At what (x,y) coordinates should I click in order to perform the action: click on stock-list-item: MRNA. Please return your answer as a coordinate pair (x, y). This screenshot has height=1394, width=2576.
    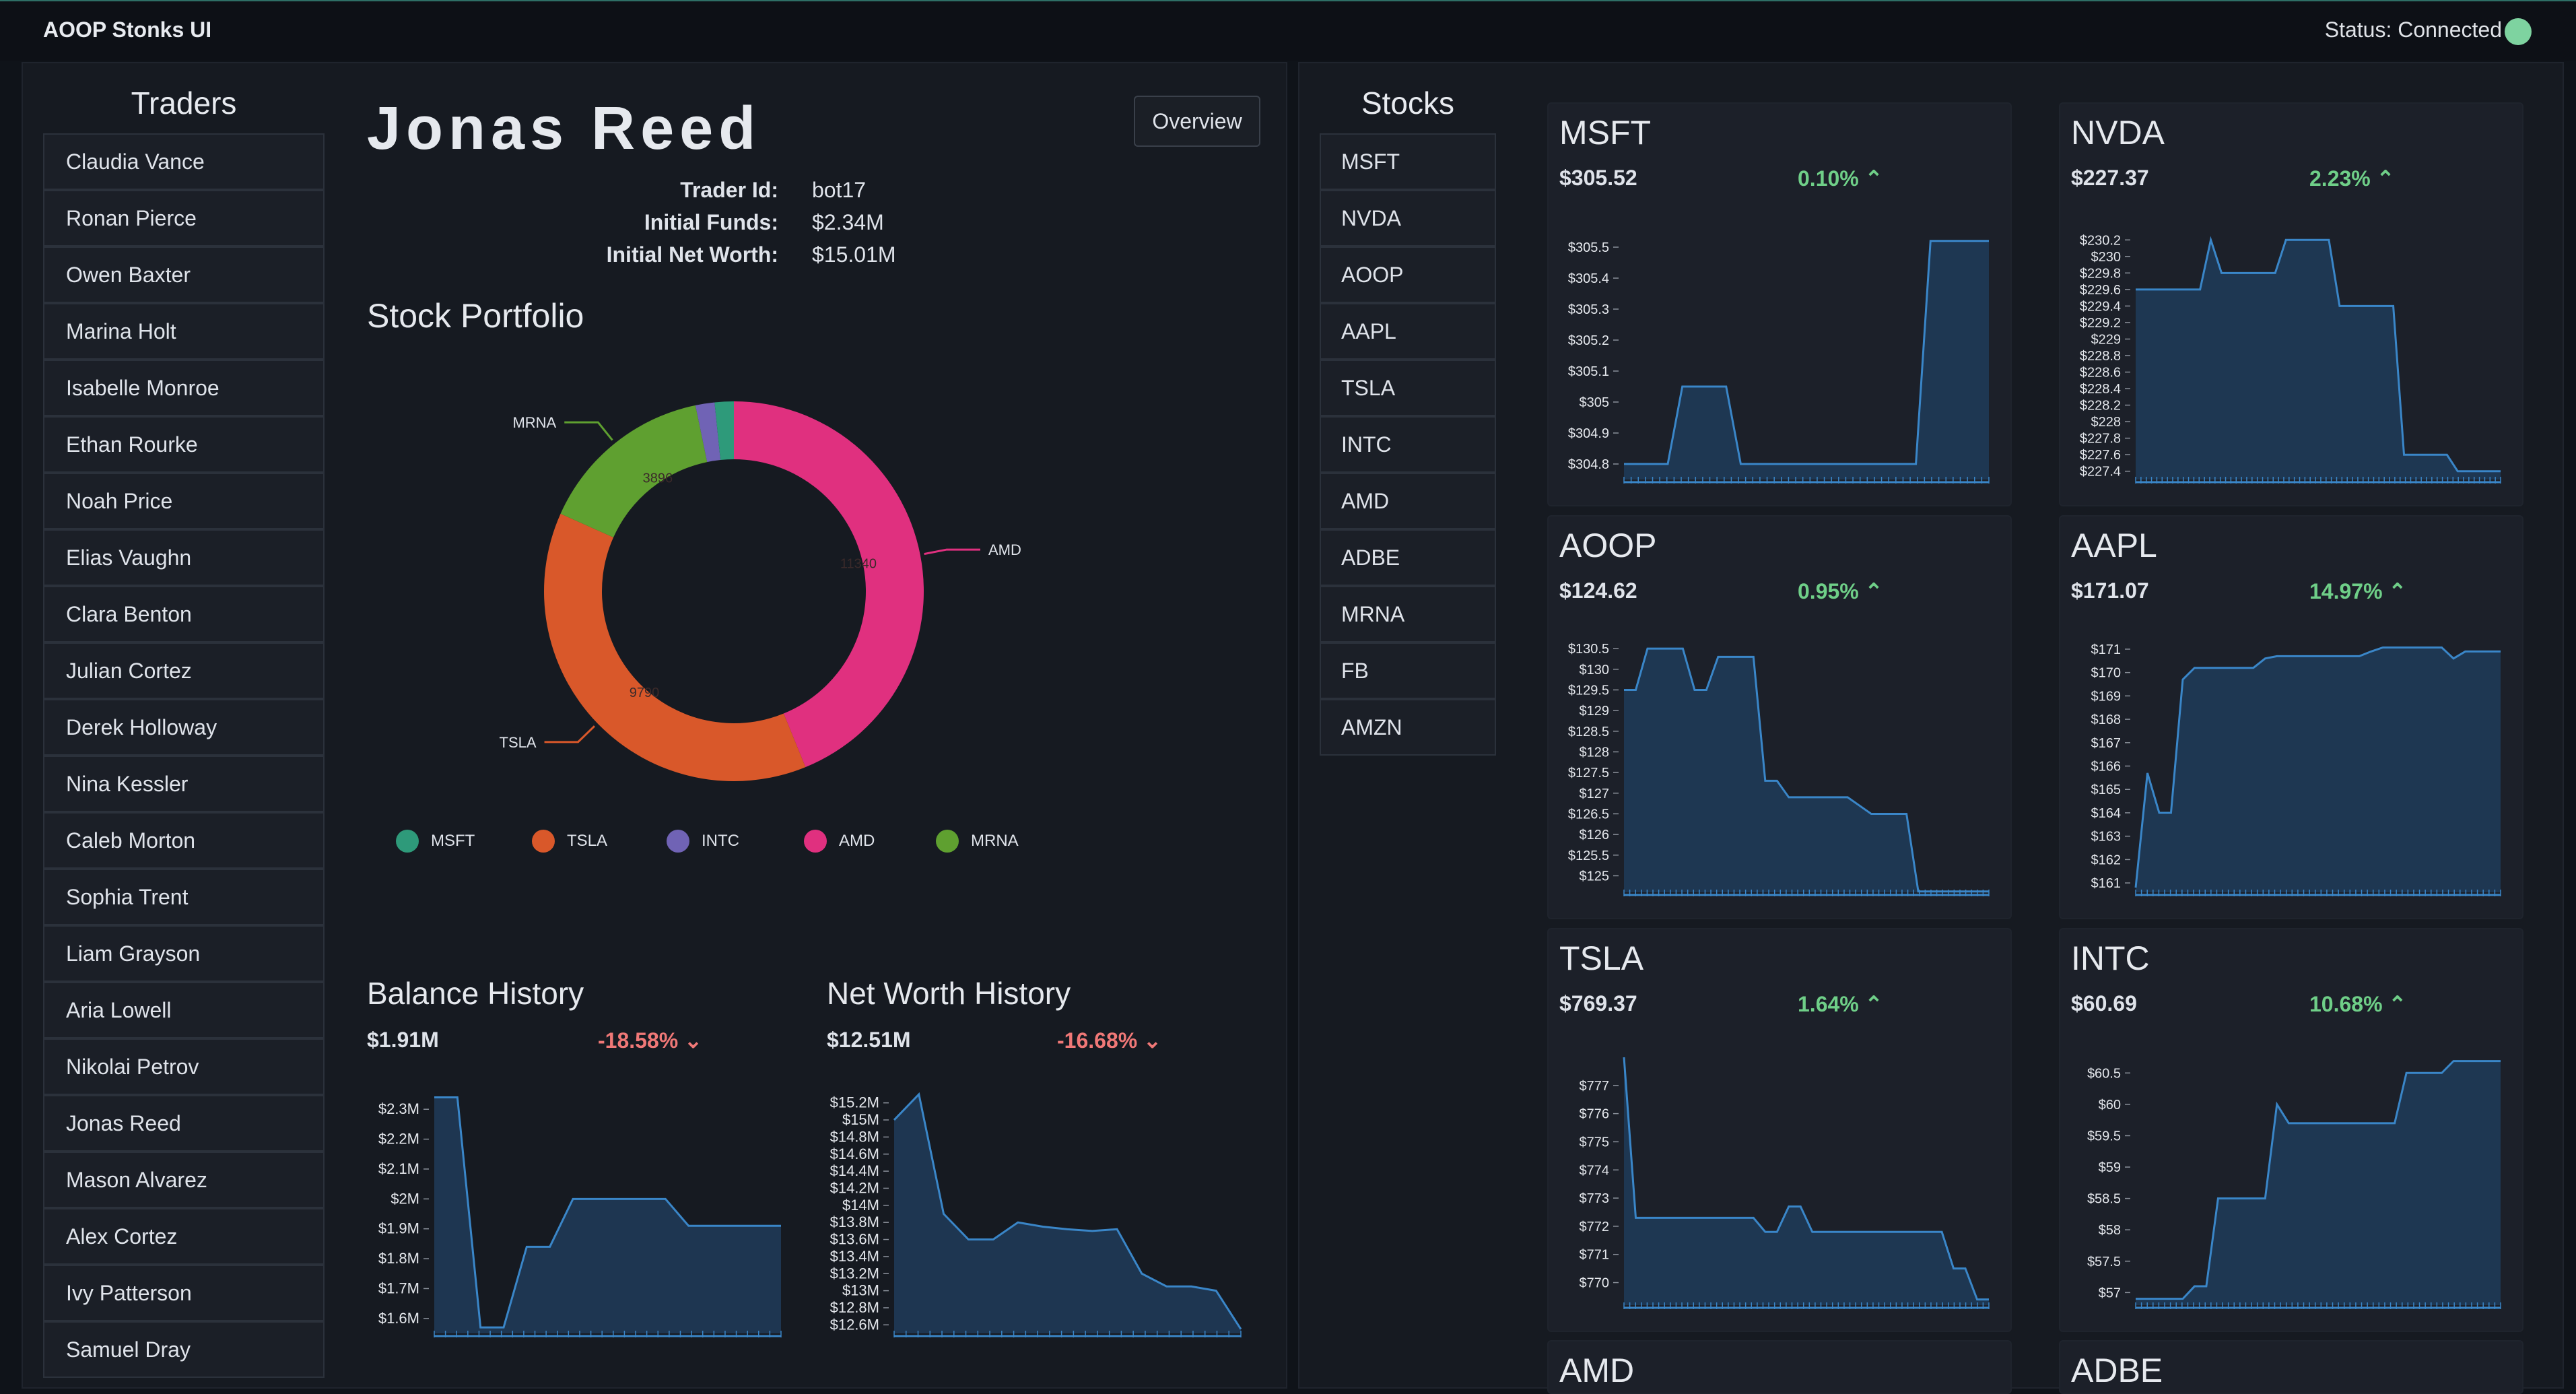
    Looking at the image, I should click on (1408, 614).